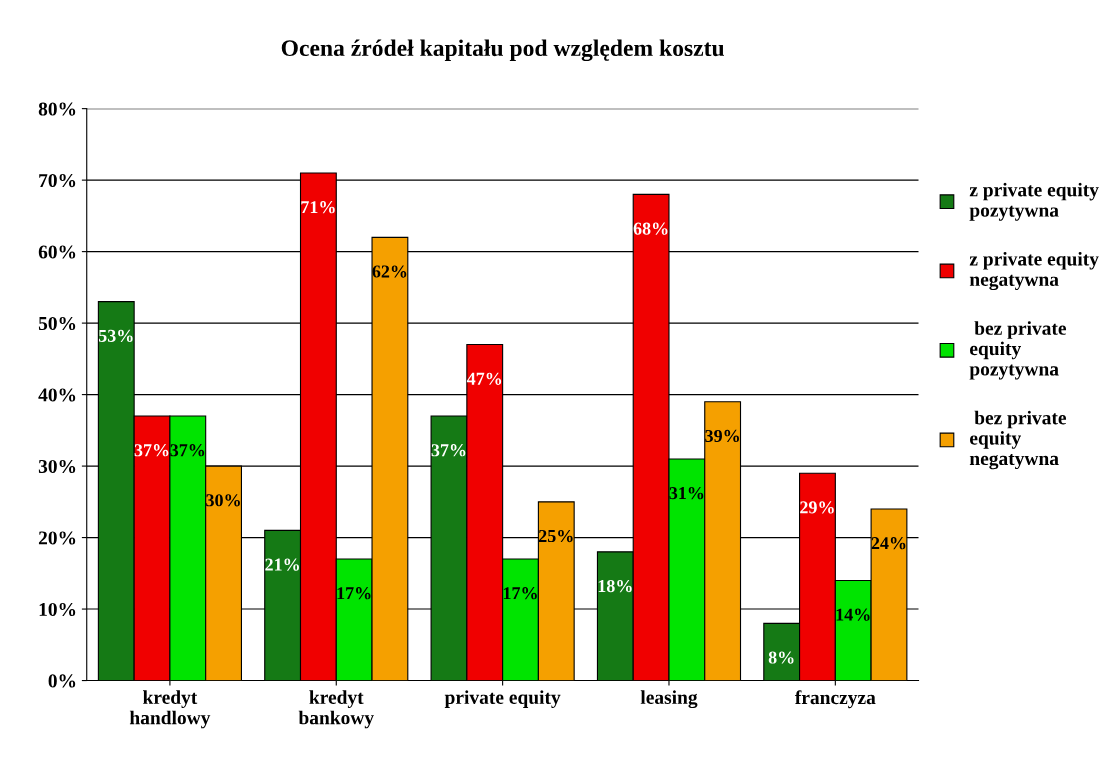  I want to click on data-label: 31%, so click(686, 493).